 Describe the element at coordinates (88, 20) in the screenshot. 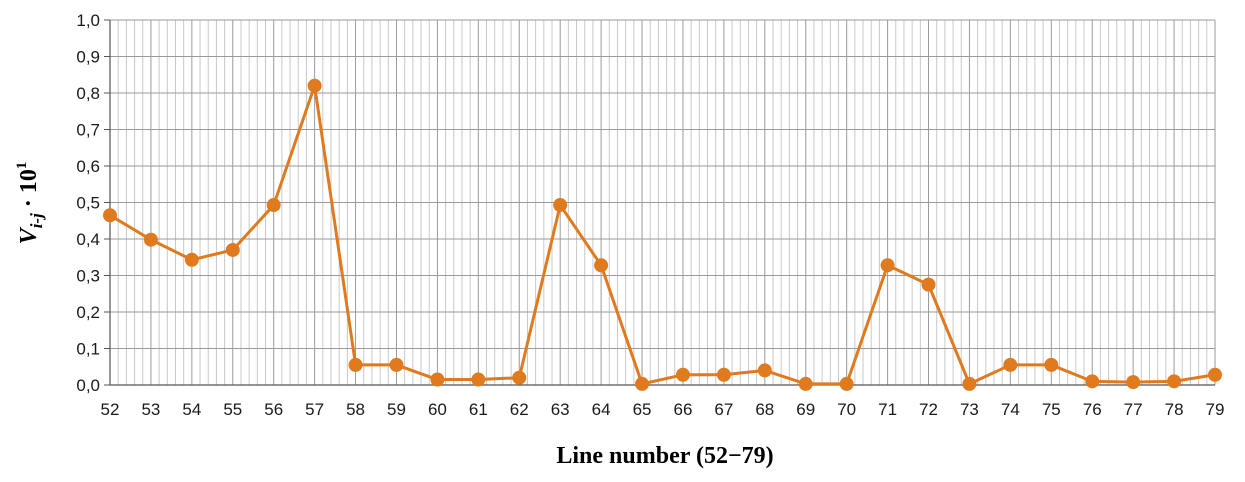

I see `y-tick-label: 1,0` at that location.